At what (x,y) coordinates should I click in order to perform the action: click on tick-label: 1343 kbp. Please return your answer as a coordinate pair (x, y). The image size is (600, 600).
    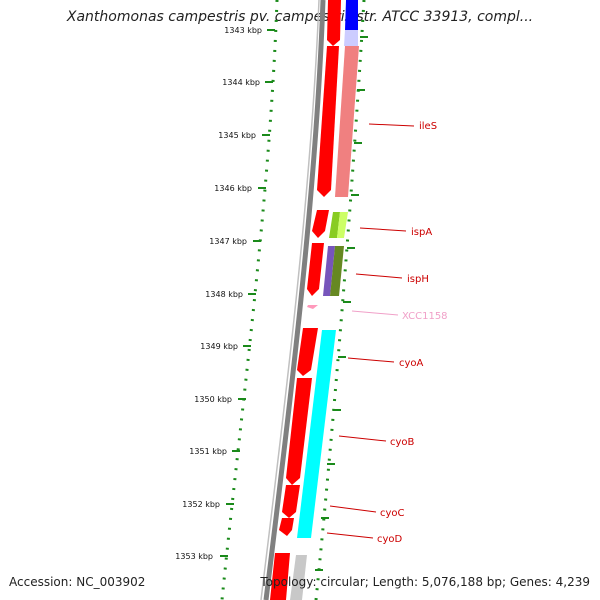
    Looking at the image, I should click on (243, 30).